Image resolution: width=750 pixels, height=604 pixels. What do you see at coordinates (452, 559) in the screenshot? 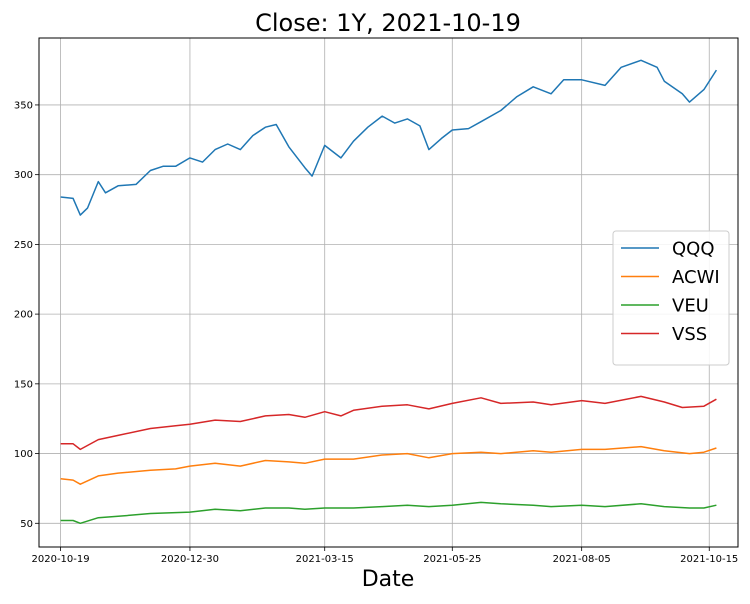
I see `x-tick-label: 2021-05-25` at bounding box center [452, 559].